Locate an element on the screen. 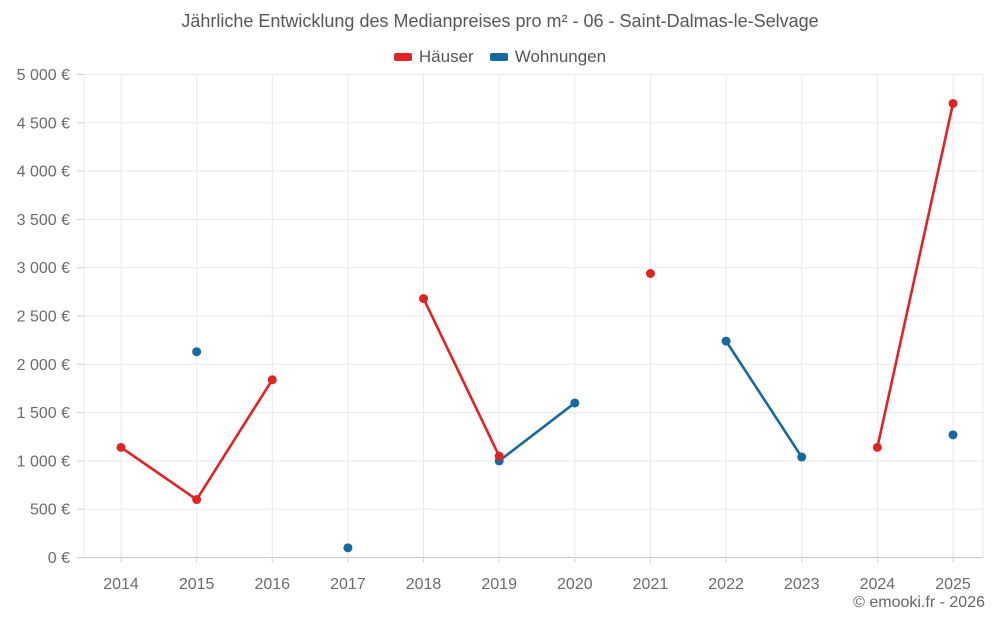  data-point-haeuser-2019 is located at coordinates (499, 456).